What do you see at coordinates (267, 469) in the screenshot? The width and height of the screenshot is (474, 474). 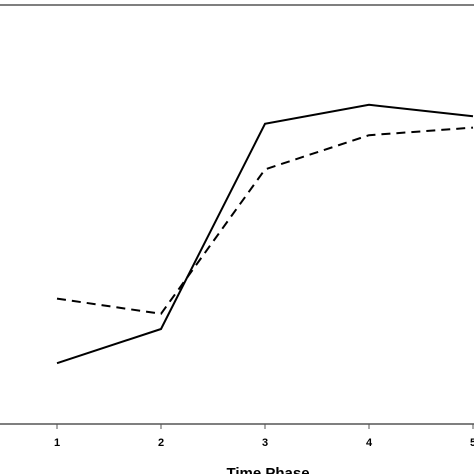 I see `x-axis-title: Time Phase` at bounding box center [267, 469].